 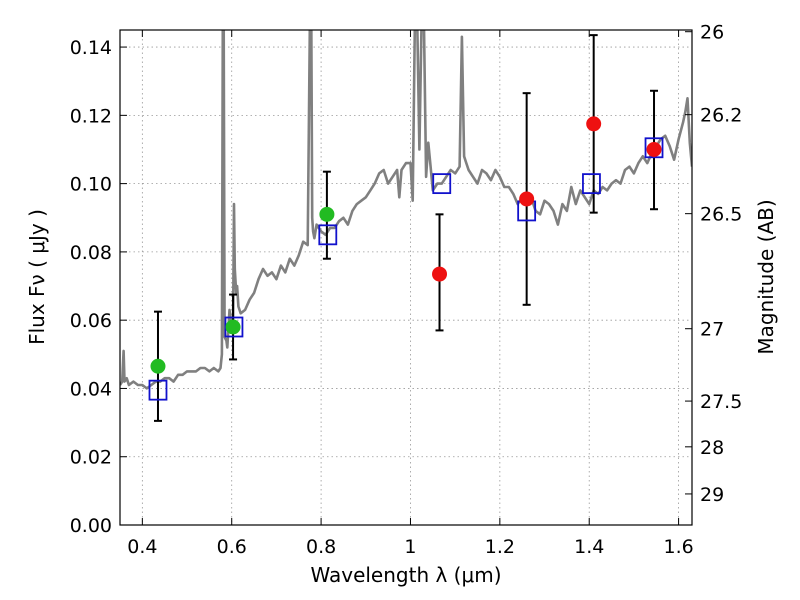 What do you see at coordinates (721, 402) in the screenshot?
I see `y2-tick-label: 27.5` at bounding box center [721, 402].